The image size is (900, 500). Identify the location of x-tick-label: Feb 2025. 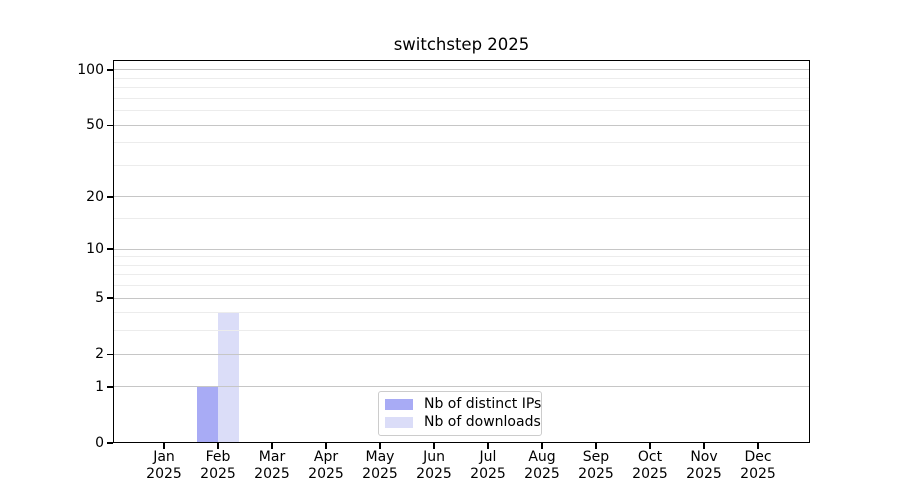
(218, 465).